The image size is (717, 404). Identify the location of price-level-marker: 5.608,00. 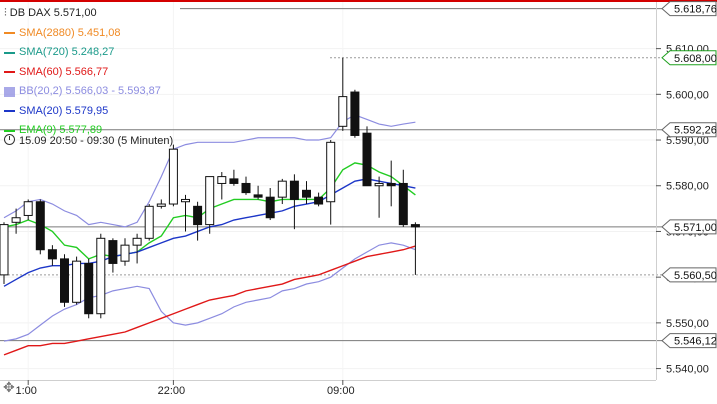
(689, 58).